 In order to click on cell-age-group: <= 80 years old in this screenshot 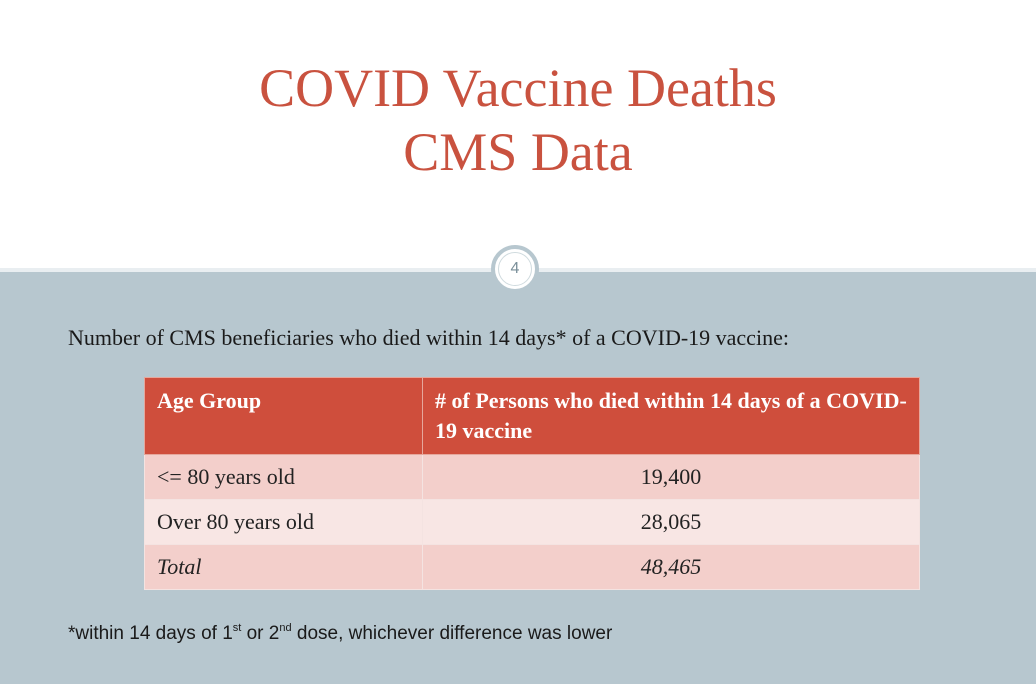, I will do `click(283, 477)`.